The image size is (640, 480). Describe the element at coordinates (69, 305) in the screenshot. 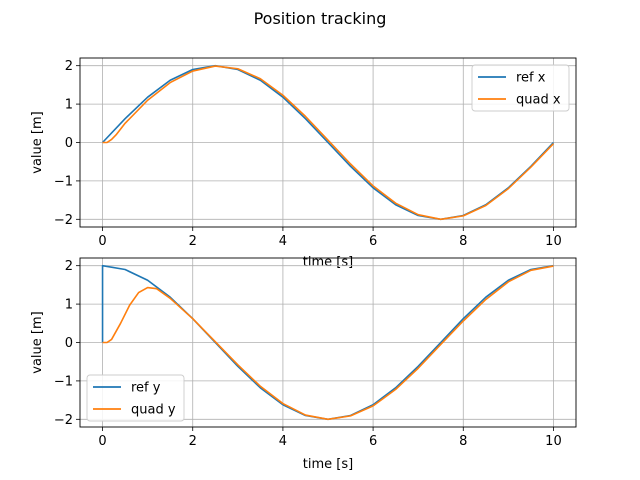

I see `plot2-y-tick-label-3: 1` at that location.